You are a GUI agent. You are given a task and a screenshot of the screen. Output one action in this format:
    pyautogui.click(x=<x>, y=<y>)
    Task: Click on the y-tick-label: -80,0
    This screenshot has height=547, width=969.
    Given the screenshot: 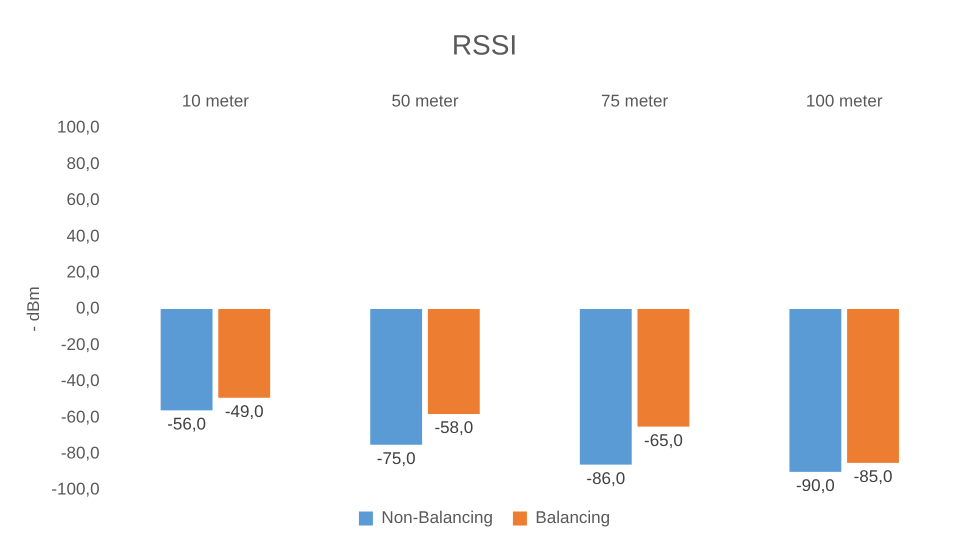 What is the action you would take?
    pyautogui.click(x=80, y=452)
    